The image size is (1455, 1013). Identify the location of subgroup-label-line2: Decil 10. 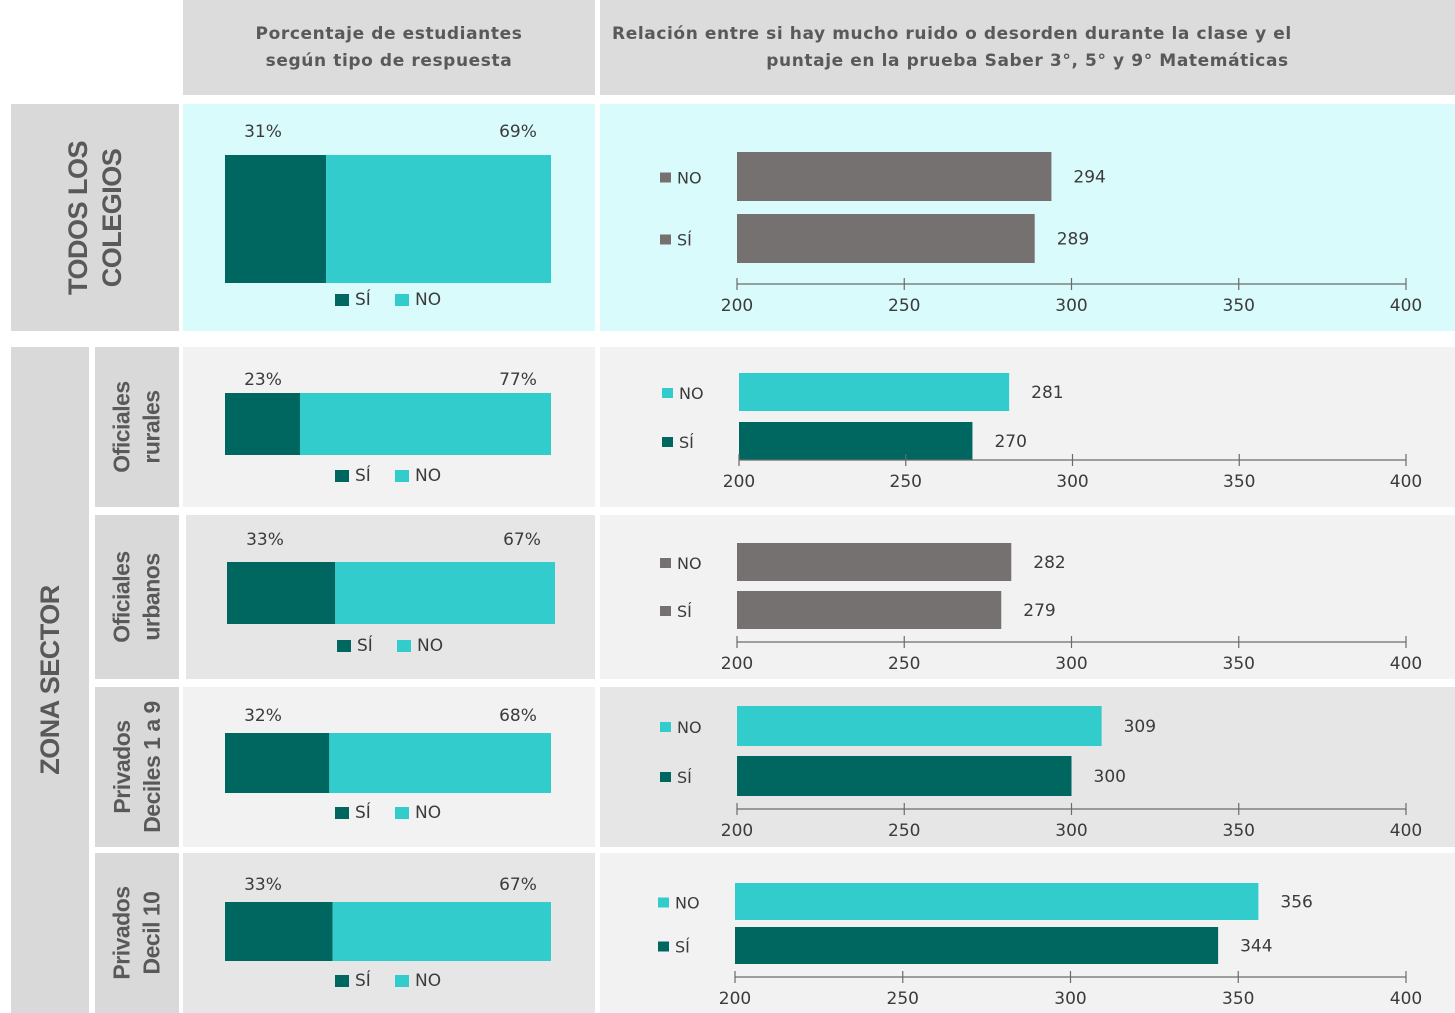
(152, 933).